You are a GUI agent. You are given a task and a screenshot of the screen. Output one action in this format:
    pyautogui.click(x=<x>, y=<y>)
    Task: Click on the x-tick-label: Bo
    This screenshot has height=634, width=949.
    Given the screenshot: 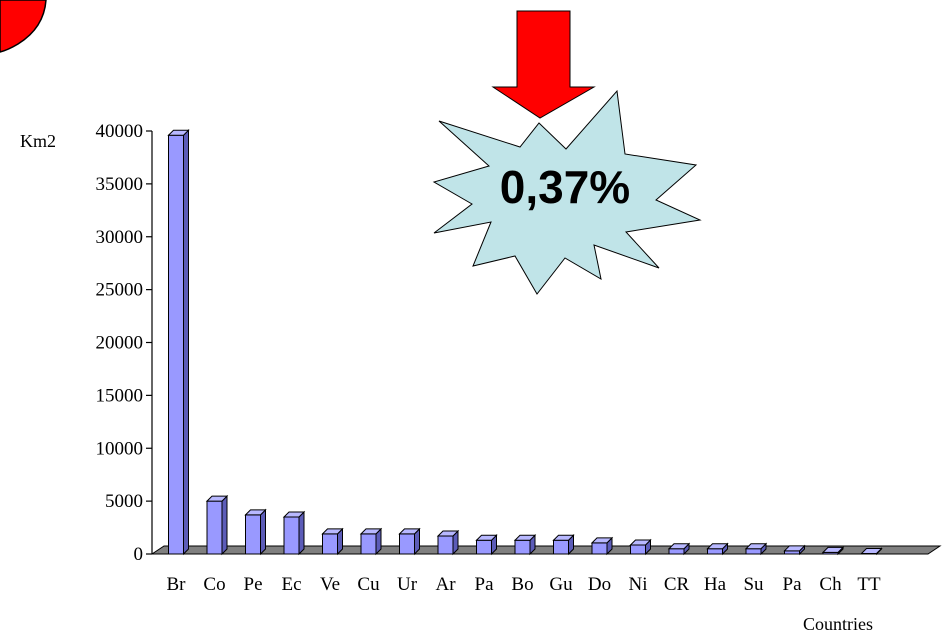 What is the action you would take?
    pyautogui.click(x=522, y=584)
    